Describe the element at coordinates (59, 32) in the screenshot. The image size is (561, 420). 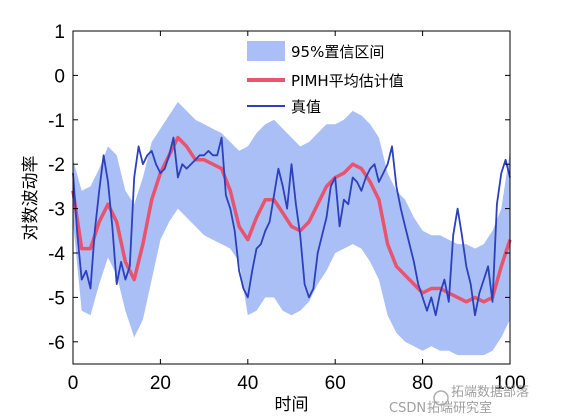
I see `y-tick-label: 1` at that location.